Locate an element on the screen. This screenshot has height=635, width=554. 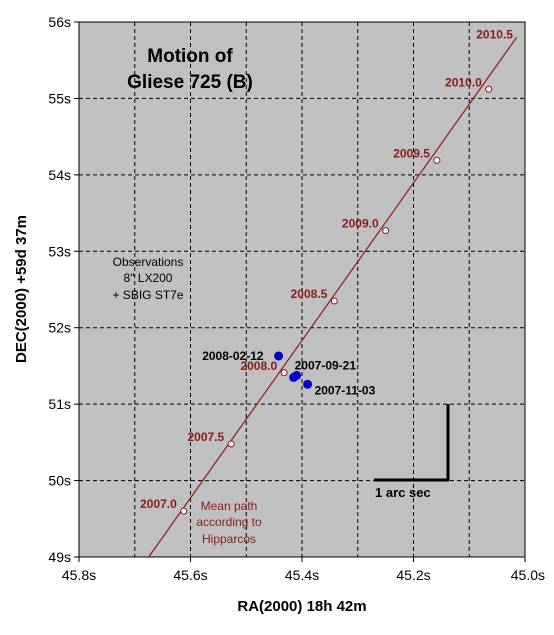
epoch-label: 2008.0 is located at coordinates (258, 366).